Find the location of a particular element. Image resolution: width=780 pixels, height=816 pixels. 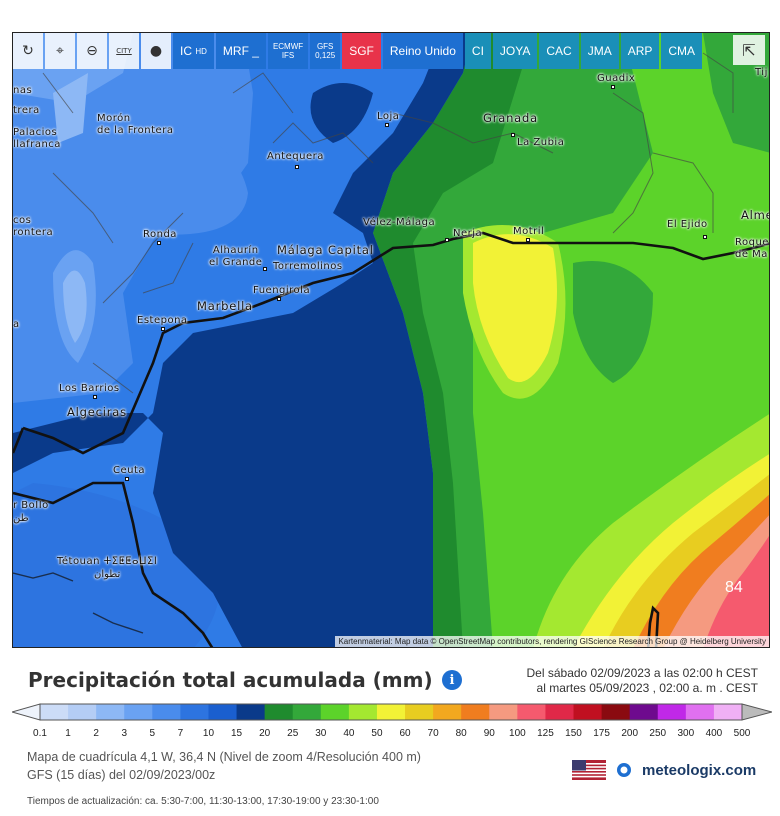

scale-tick-label: 100 is located at coordinates (517, 733).